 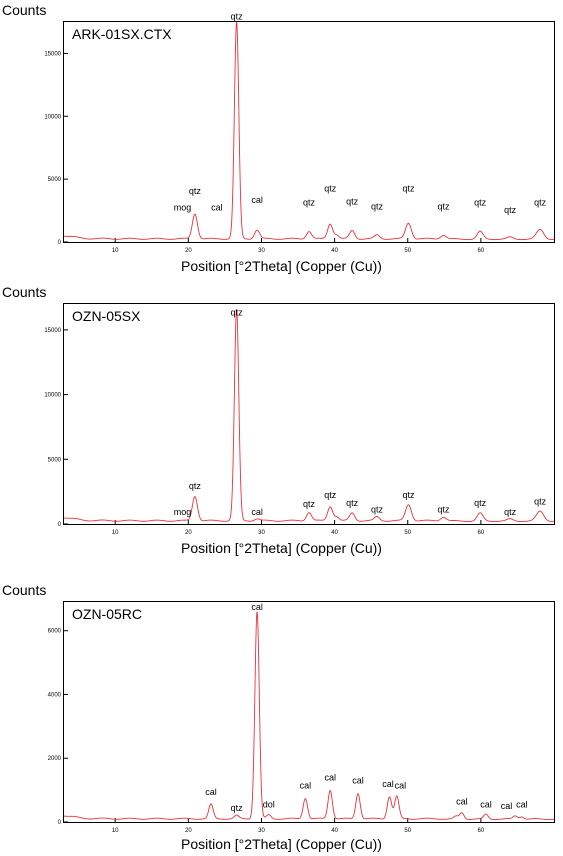 What do you see at coordinates (107, 614) in the screenshot?
I see `sample-name: OZN-05RC` at bounding box center [107, 614].